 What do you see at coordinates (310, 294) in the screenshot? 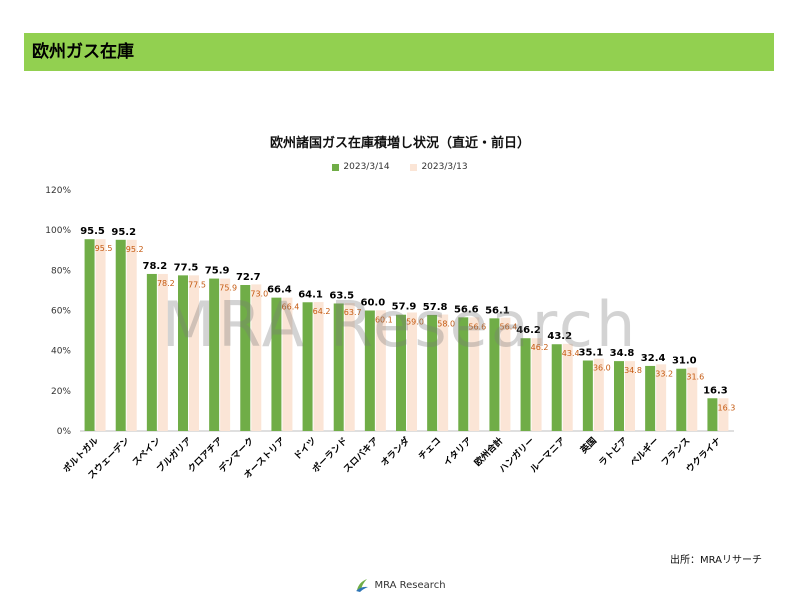
I see `data-label-latest: 64.1` at bounding box center [310, 294].